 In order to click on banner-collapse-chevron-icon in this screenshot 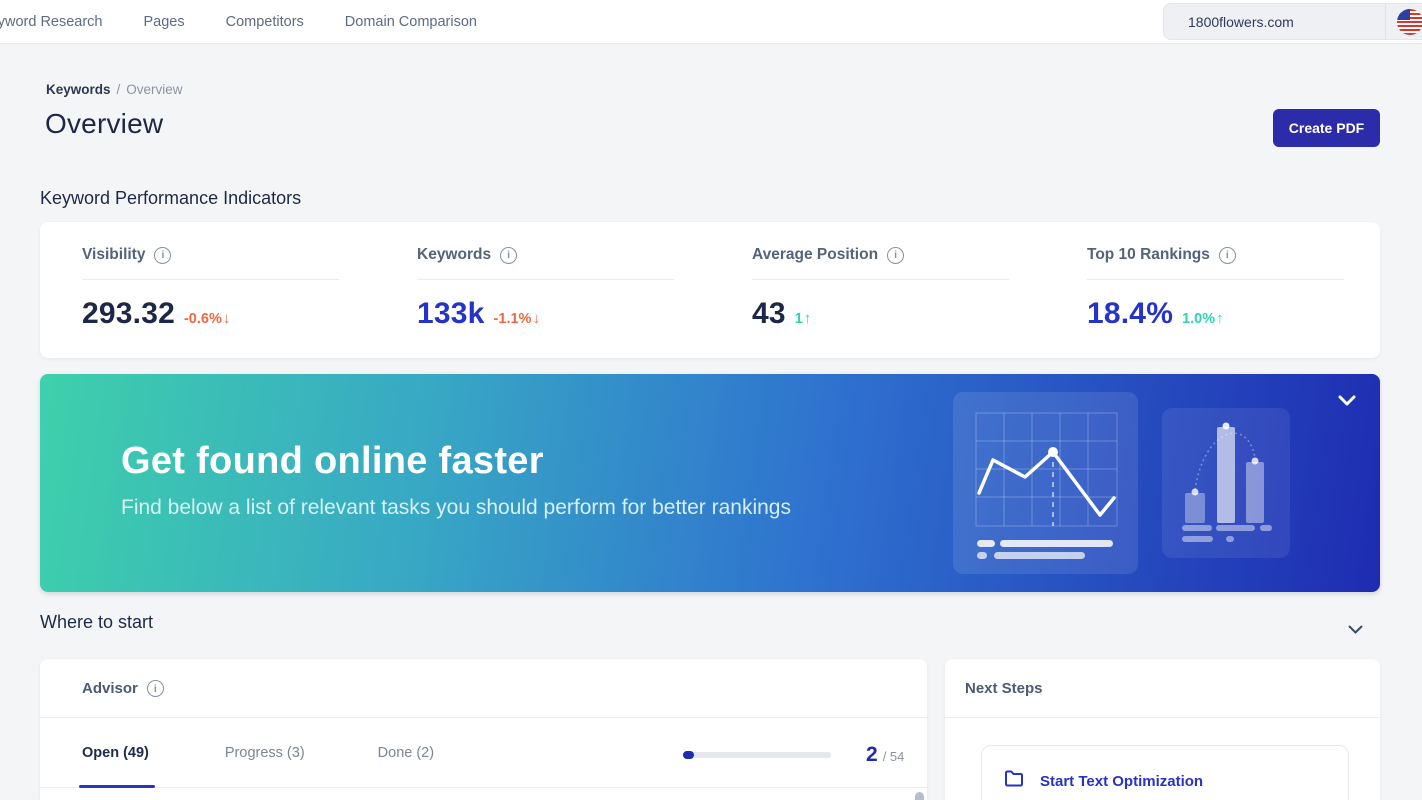, I will do `click(1347, 402)`.